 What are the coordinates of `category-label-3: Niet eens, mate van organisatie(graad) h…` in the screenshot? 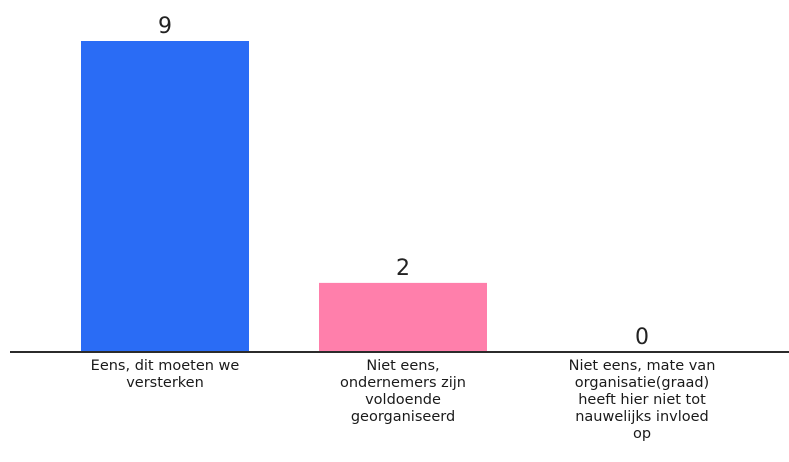 It's located at (642, 400).